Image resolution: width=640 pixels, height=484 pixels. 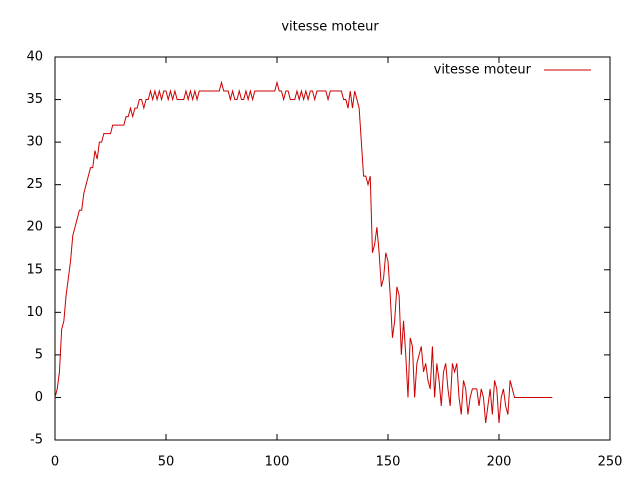 I want to click on legend-label: vitesse moteur, so click(x=483, y=70).